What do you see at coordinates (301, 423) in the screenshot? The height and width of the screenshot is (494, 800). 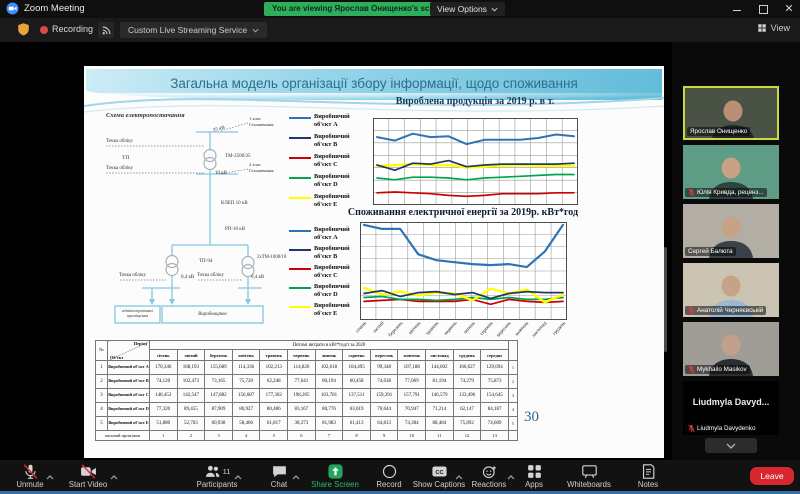 I see `table-cell: 38,373` at bounding box center [301, 423].